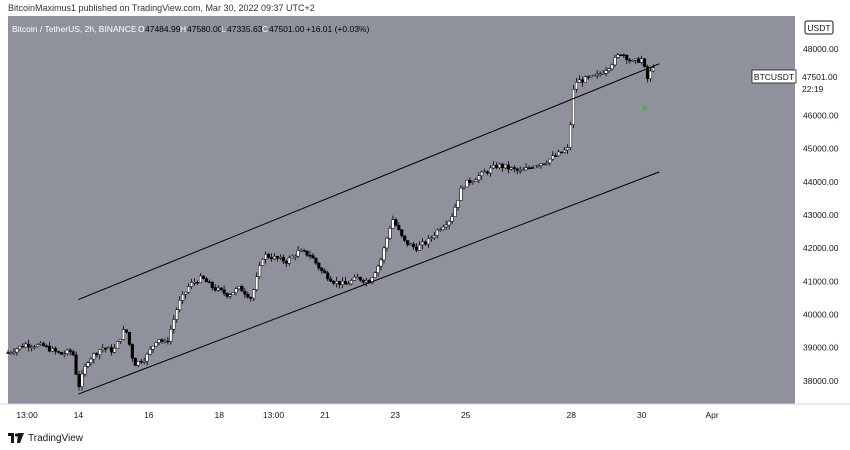 The height and width of the screenshot is (450, 850). What do you see at coordinates (821, 314) in the screenshot?
I see `y-tick-label: 40000.00` at bounding box center [821, 314].